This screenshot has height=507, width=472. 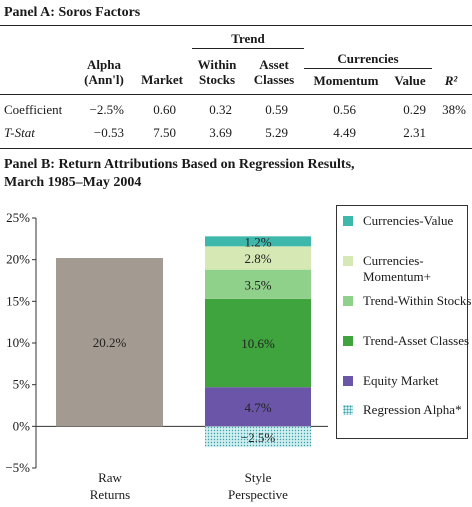 I want to click on legend-swatch-trend-asset-classes, so click(x=348, y=341).